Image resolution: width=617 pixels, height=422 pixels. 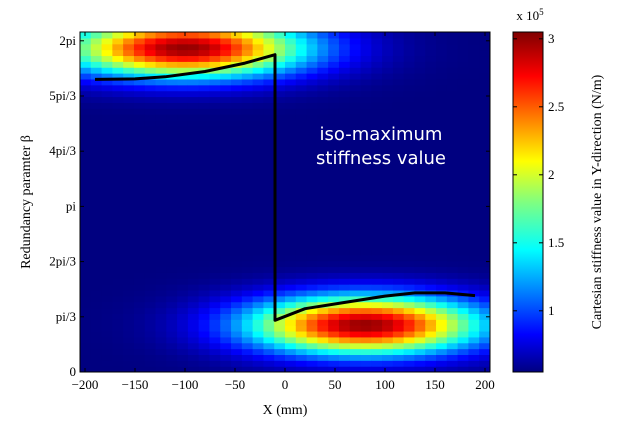 I want to click on colorbar, so click(x=528, y=202).